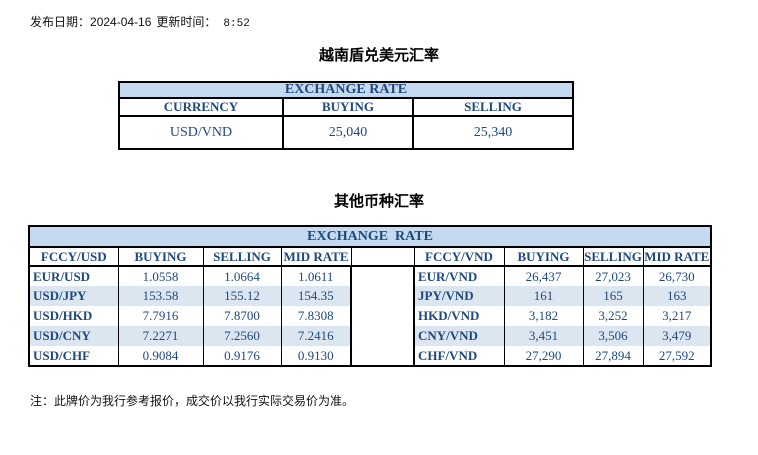  What do you see at coordinates (543, 276) in the screenshot?
I see `buying-rate: 26,437` at bounding box center [543, 276].